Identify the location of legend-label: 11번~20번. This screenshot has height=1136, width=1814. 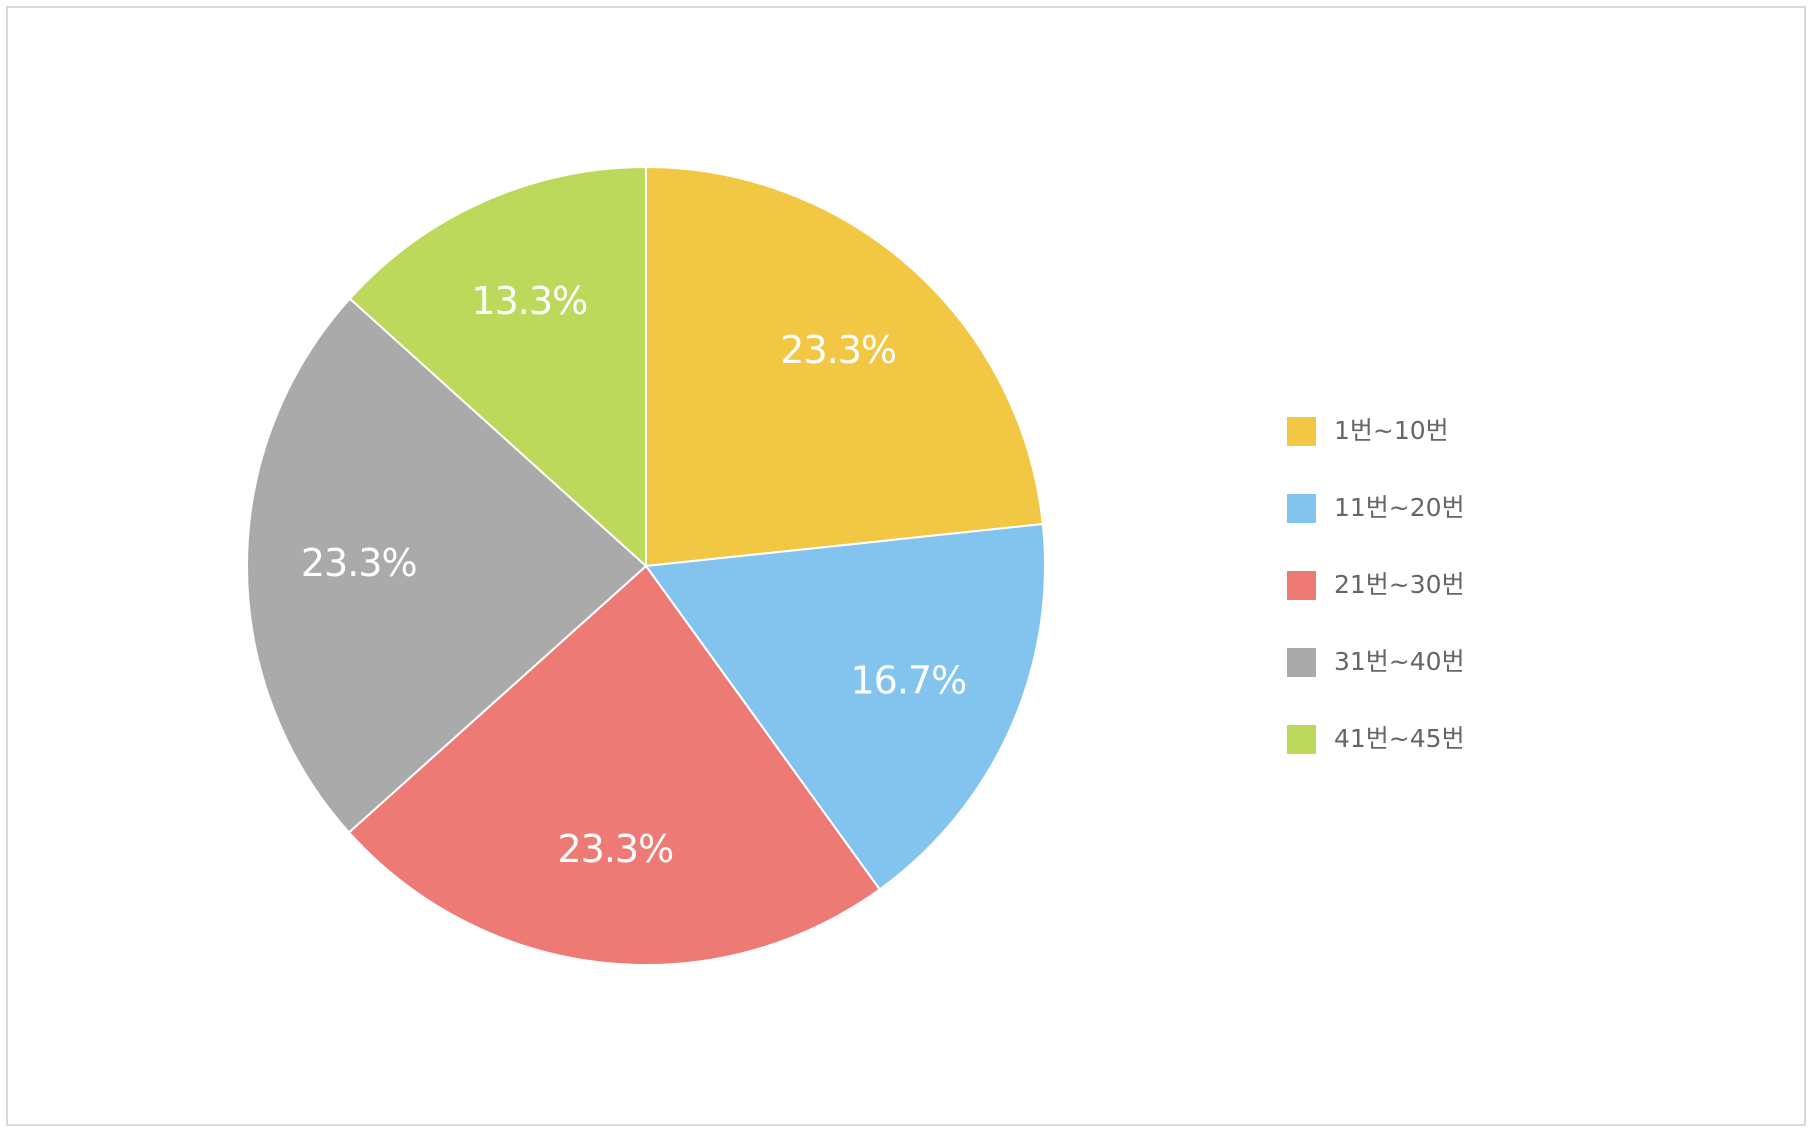
(1399, 507).